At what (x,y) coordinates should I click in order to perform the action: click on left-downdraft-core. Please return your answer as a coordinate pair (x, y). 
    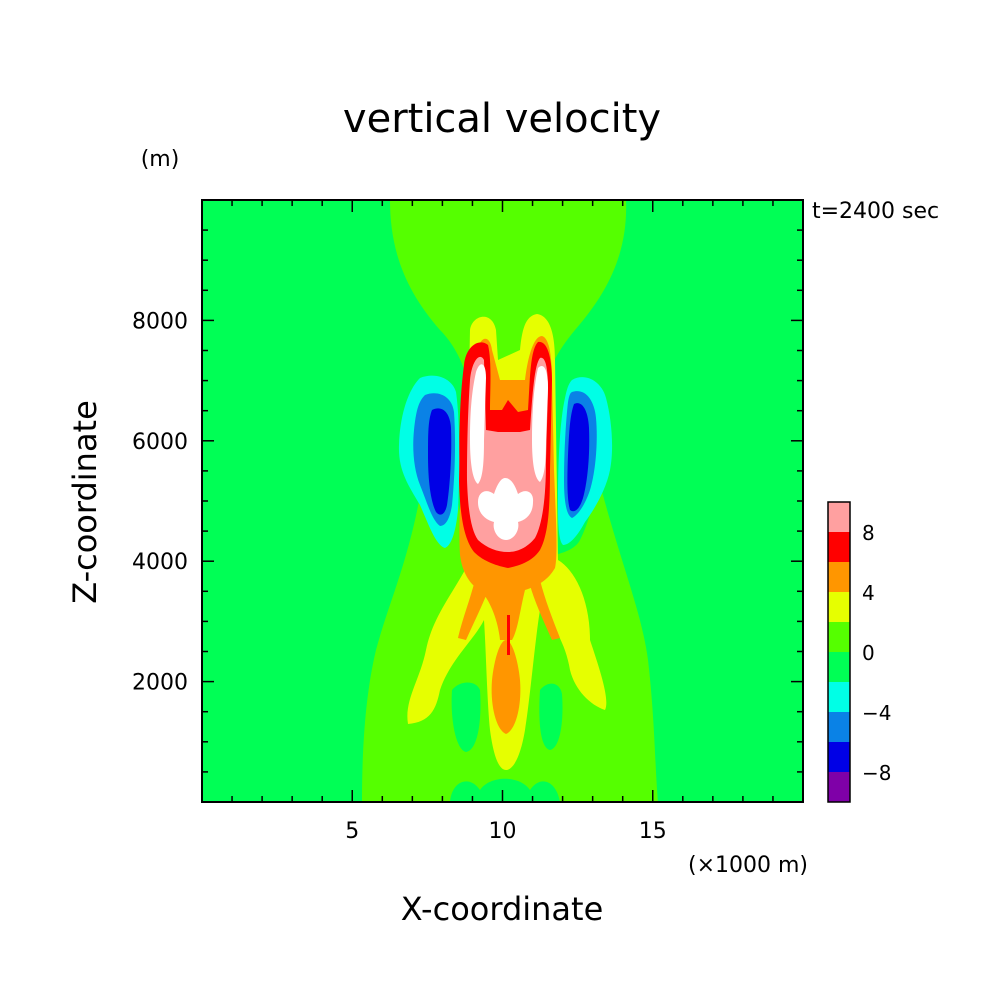
    Looking at the image, I should click on (440, 461).